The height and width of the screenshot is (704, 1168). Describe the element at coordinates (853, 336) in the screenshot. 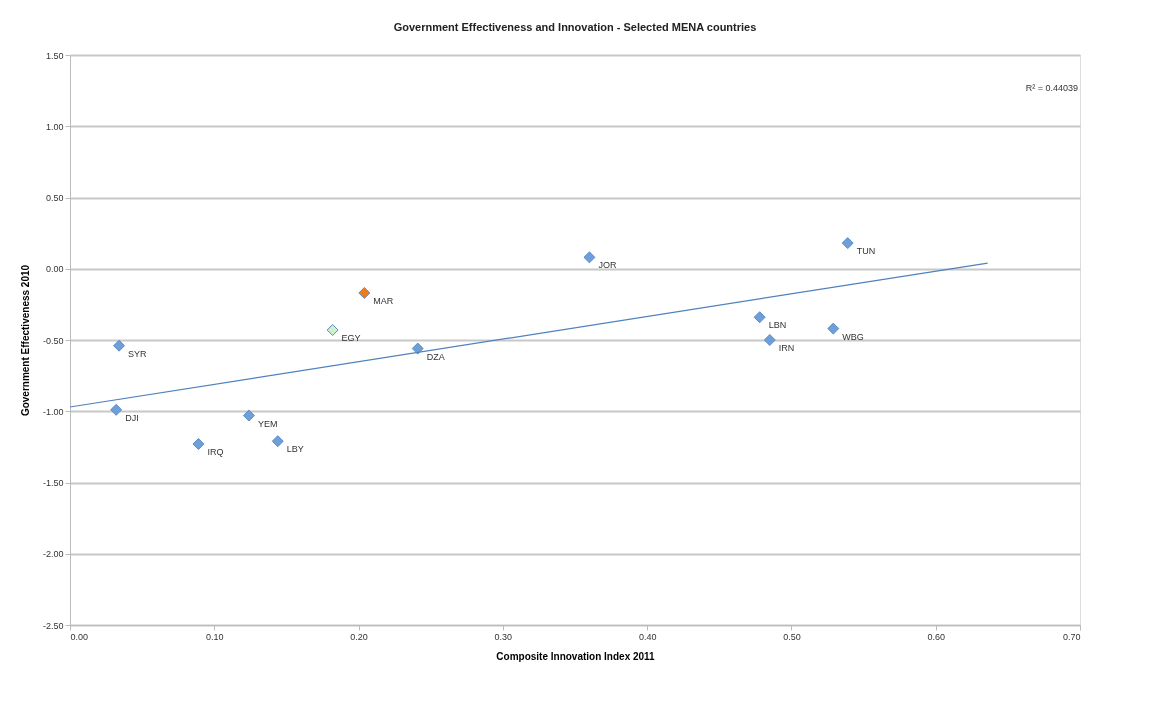

I see `annotation: WBG` at that location.